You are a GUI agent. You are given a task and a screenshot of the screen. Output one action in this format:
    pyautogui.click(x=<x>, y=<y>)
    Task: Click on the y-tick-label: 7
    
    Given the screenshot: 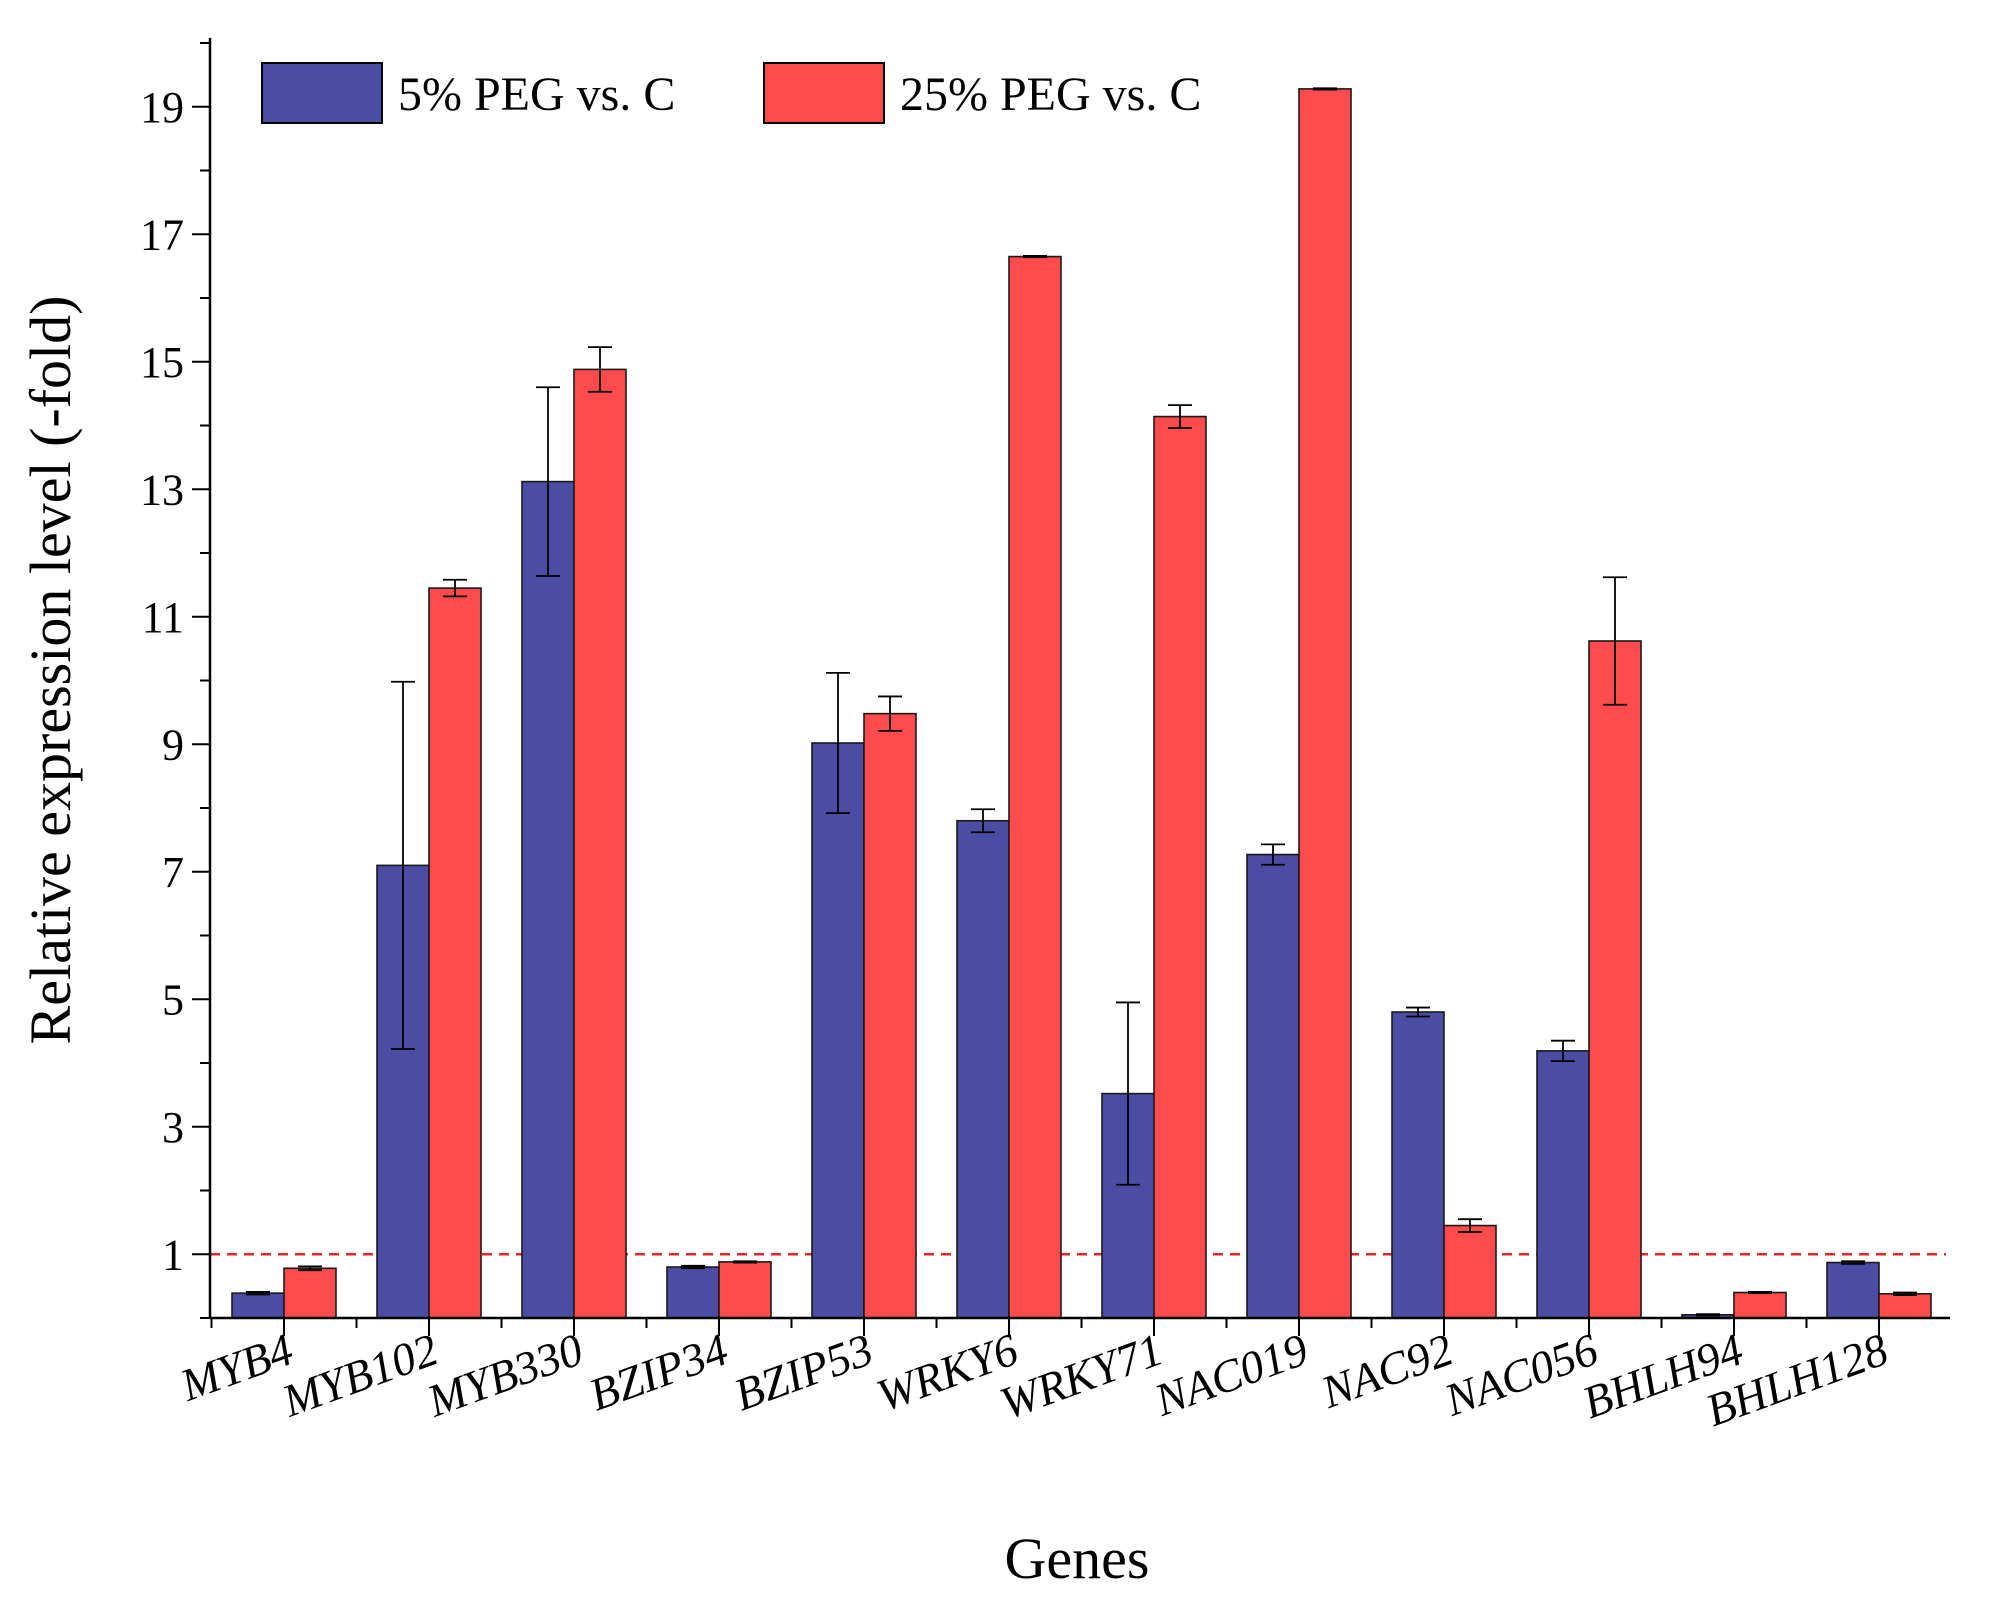 What is the action you would take?
    pyautogui.click(x=173, y=872)
    